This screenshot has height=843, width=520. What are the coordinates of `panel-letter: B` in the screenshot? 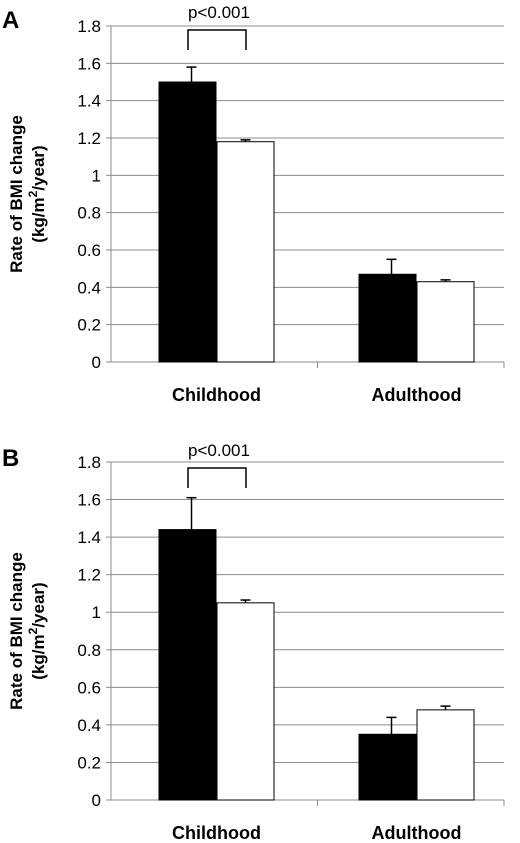 It's located at (10, 458).